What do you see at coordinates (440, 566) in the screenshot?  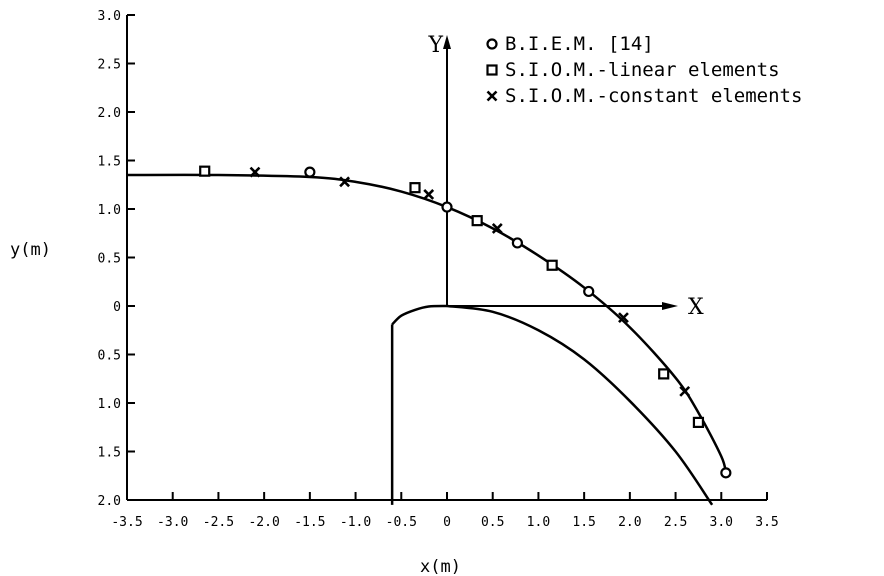 I see `x-axis-title: x(m)` at bounding box center [440, 566].